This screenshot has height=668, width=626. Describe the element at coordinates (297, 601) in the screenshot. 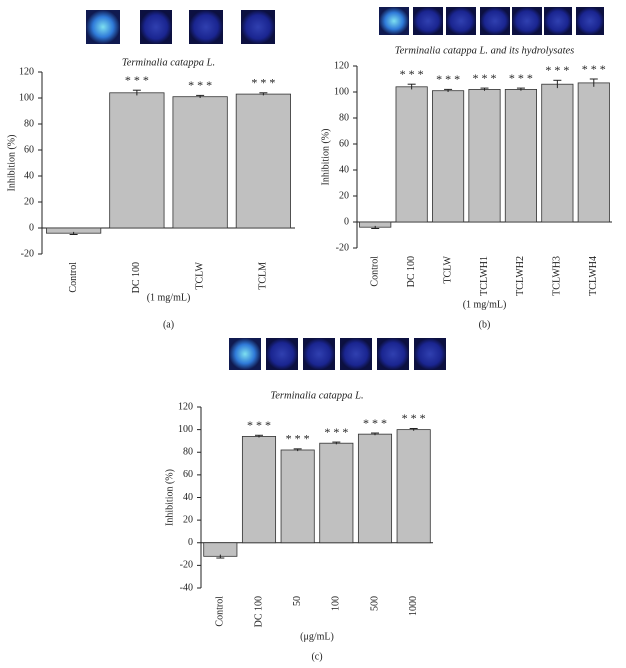

I see `x-tick-label: 50` at that location.